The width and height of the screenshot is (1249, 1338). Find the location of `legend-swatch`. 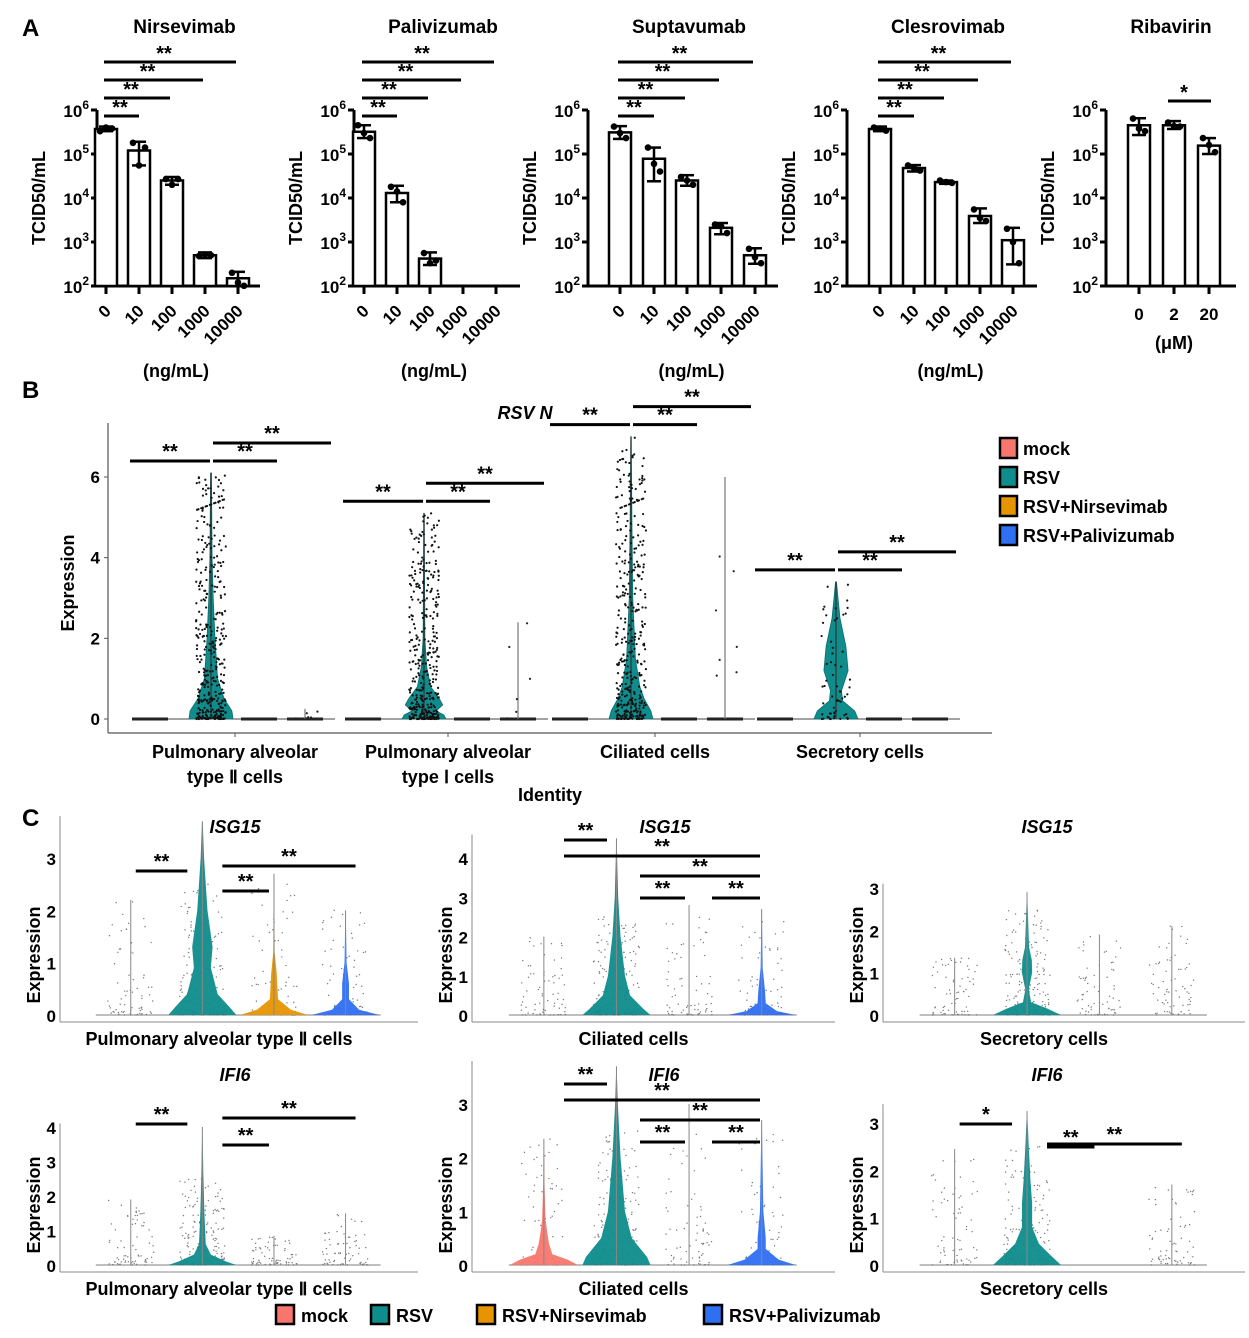

legend-swatch is located at coordinates (1008, 448).